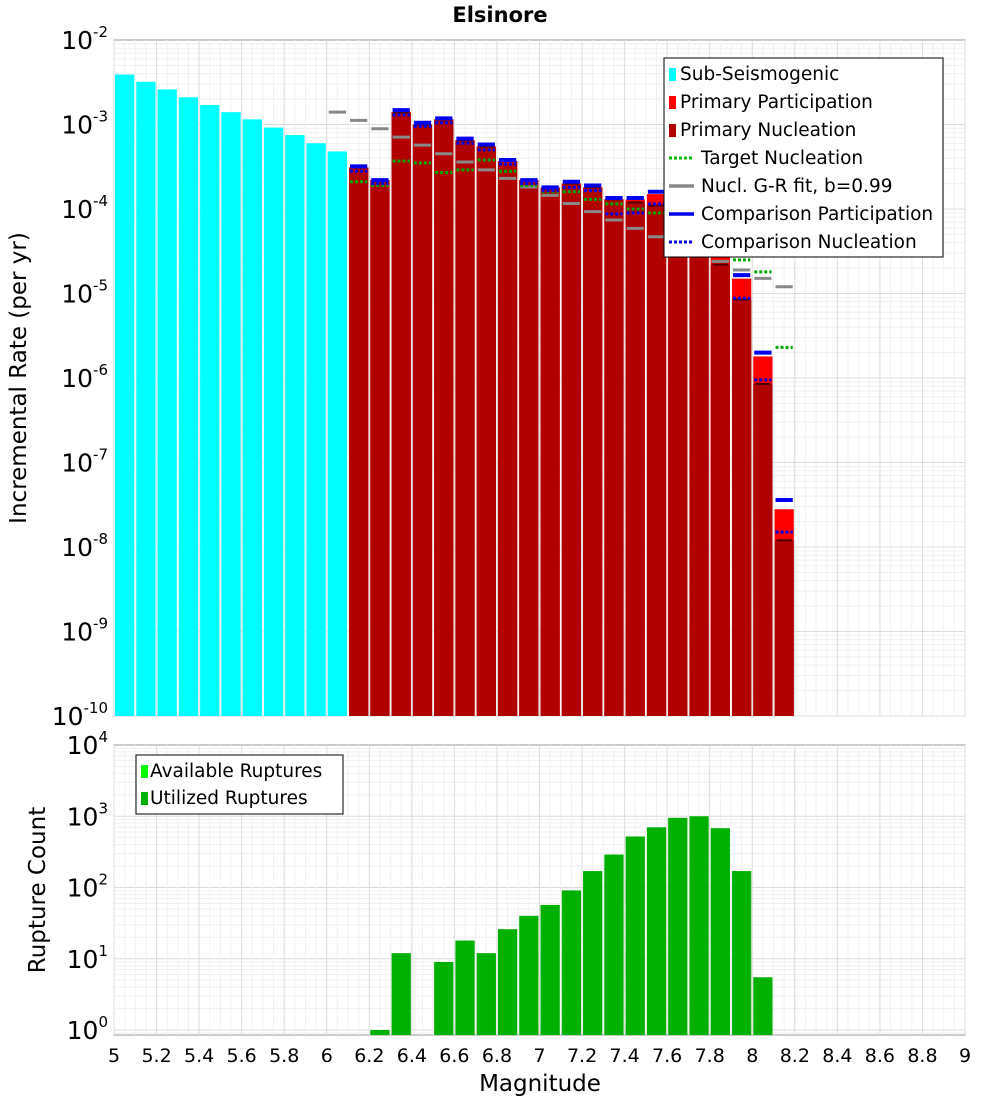 This screenshot has width=1000, height=1100. What do you see at coordinates (797, 186) in the screenshot?
I see `legend-label: Nucl. G-R fit, b=0.99` at bounding box center [797, 186].